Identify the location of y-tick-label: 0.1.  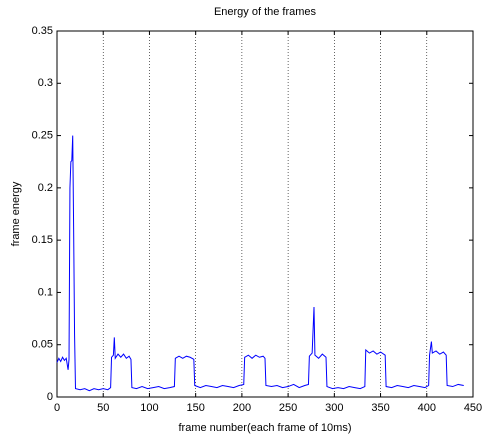
(45, 292).